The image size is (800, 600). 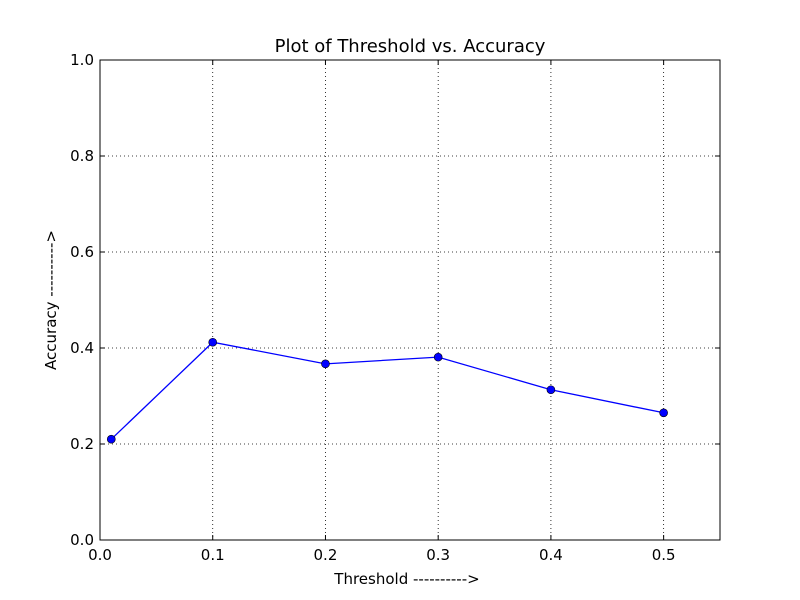 What do you see at coordinates (82, 252) in the screenshot?
I see `y-tick-label: 0.6` at bounding box center [82, 252].